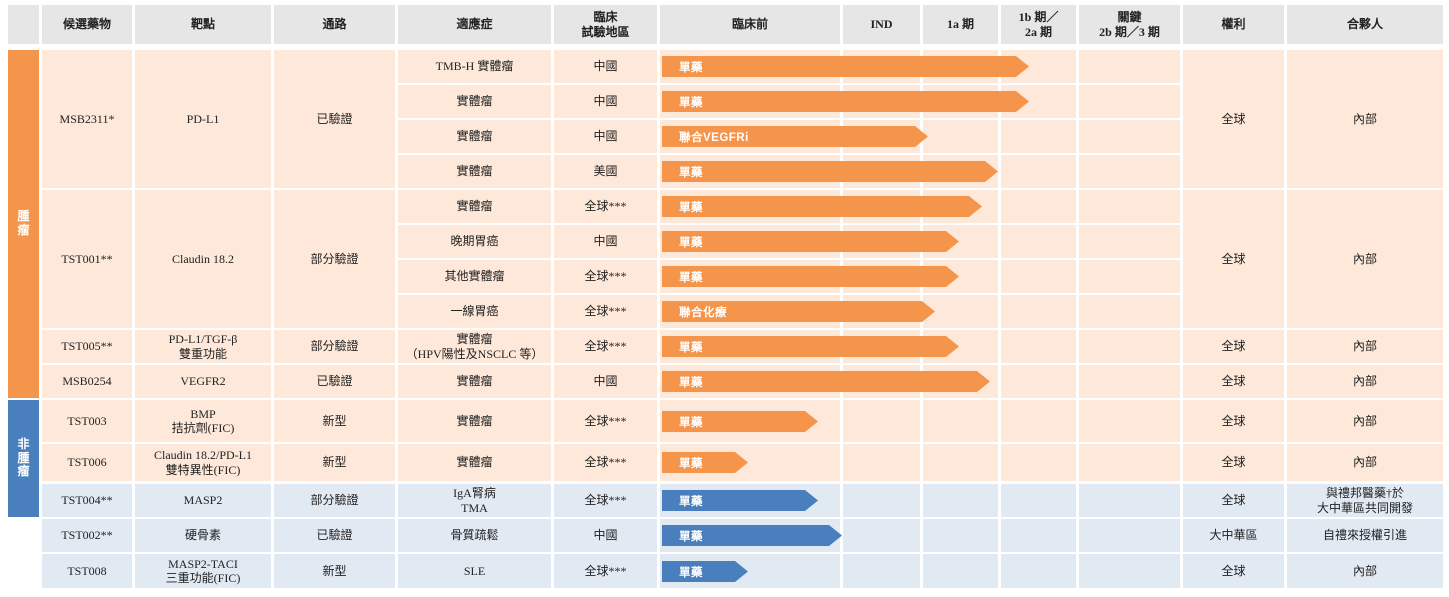  I want to click on header-rights: 權利, so click(1233, 24).